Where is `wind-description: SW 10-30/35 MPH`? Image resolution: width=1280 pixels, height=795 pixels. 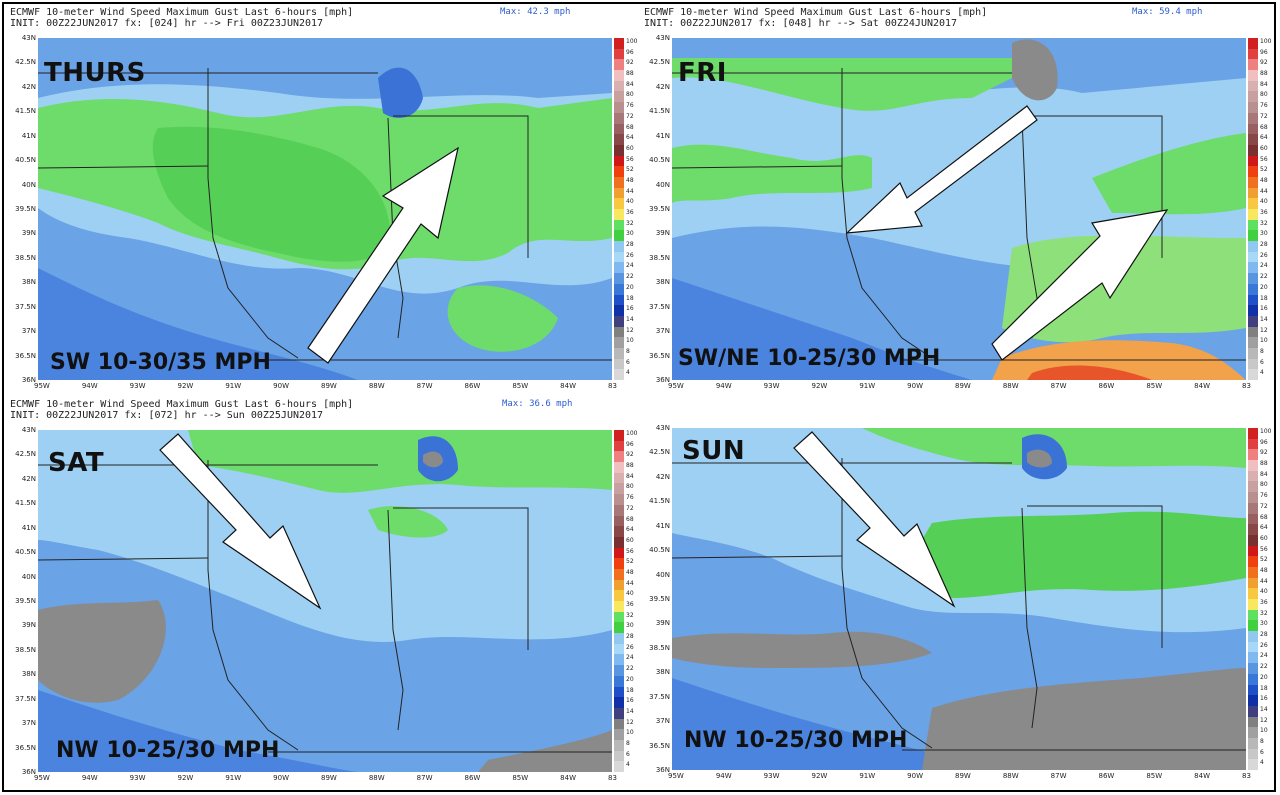 wind-description: SW 10-30/35 MPH is located at coordinates (160, 362).